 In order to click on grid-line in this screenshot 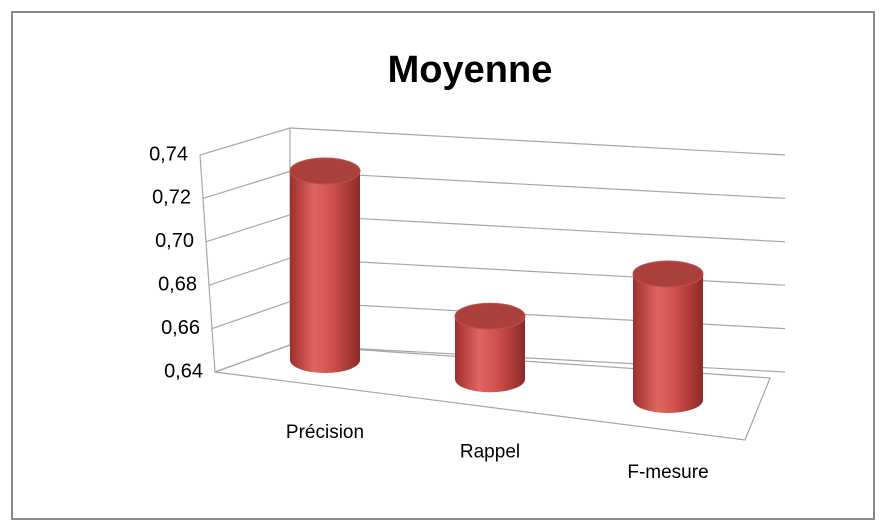, I will do `click(492, 141)`.